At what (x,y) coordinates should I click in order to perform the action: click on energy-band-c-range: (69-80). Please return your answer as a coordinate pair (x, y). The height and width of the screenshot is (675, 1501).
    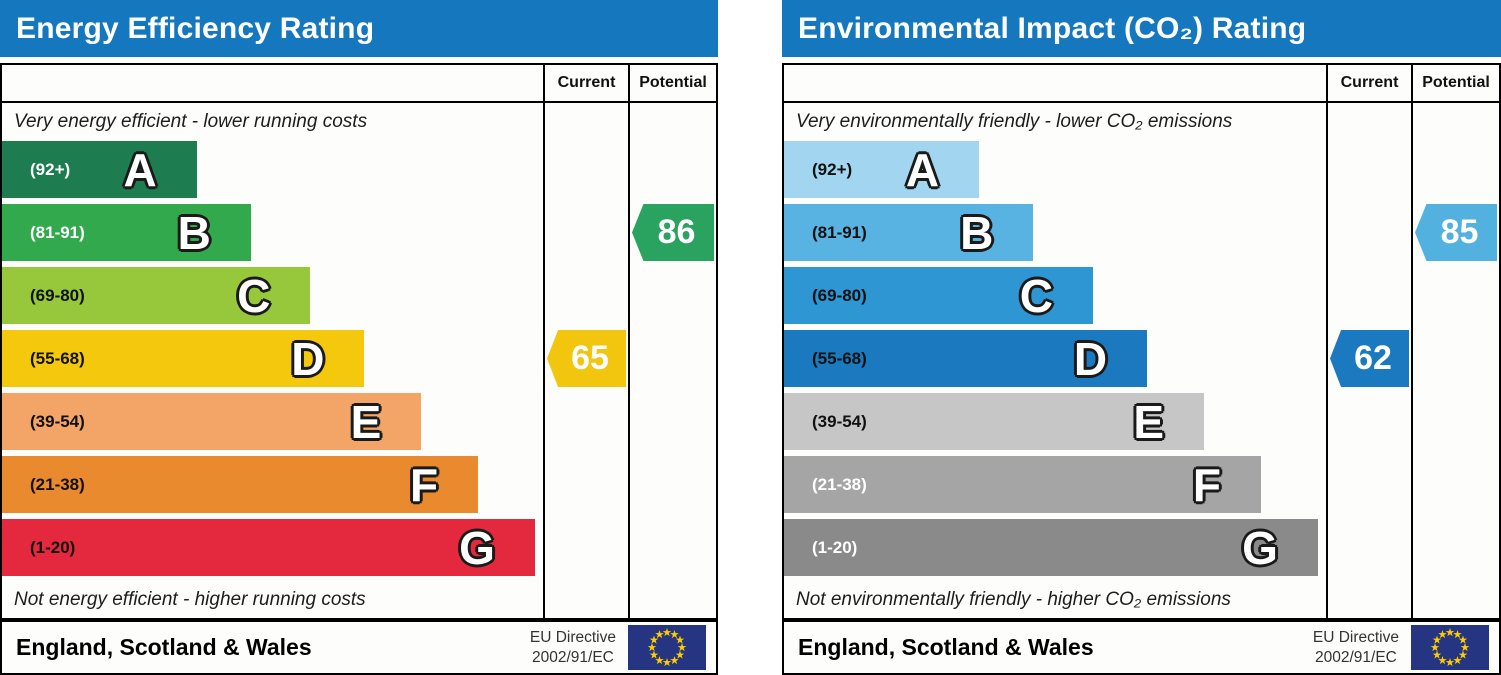
    Looking at the image, I should click on (57, 295).